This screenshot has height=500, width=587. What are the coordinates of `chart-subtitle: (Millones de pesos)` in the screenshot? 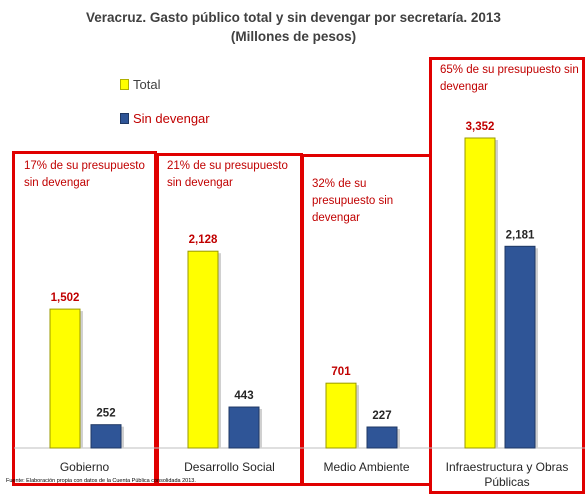 It's located at (293, 36).